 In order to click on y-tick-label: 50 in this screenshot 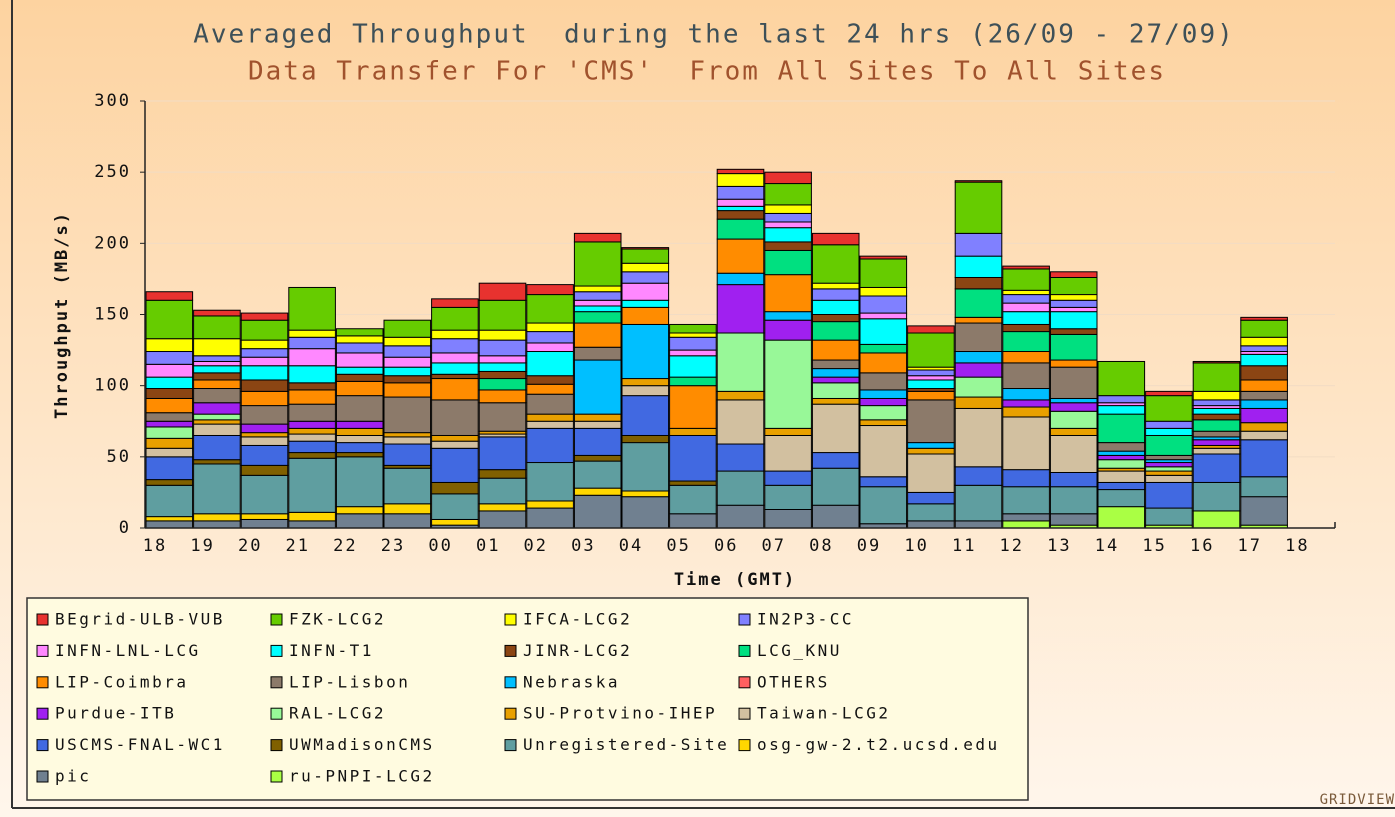, I will do `click(119, 457)`.